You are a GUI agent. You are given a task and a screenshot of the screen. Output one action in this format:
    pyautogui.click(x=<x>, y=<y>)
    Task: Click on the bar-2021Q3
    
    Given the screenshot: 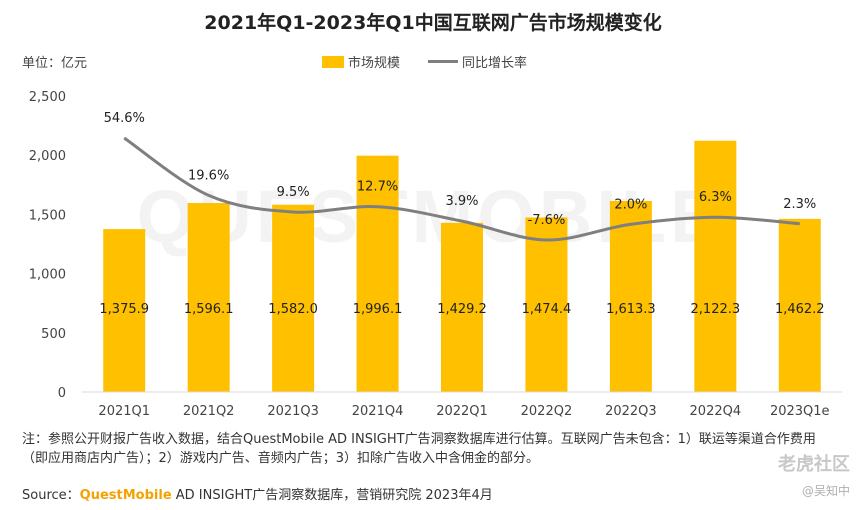 What is the action you would take?
    pyautogui.click(x=293, y=298)
    